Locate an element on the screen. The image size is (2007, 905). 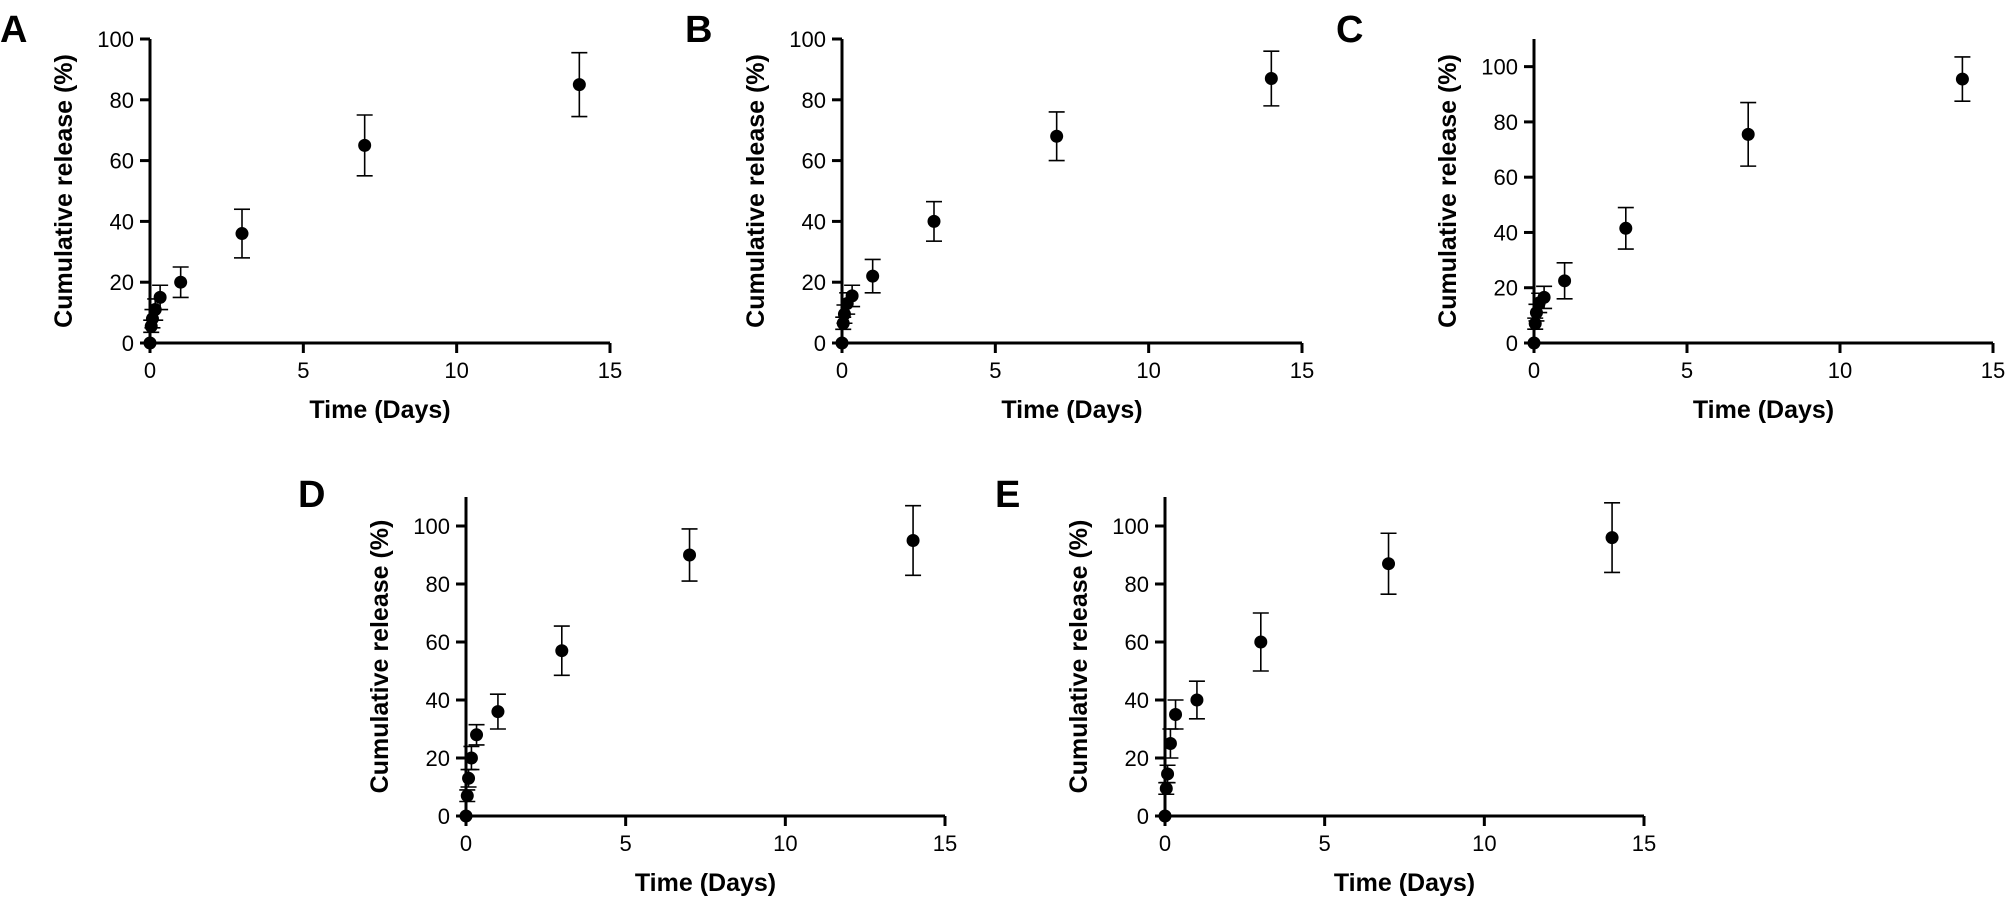
panel-label: E is located at coordinates (1007, 495).